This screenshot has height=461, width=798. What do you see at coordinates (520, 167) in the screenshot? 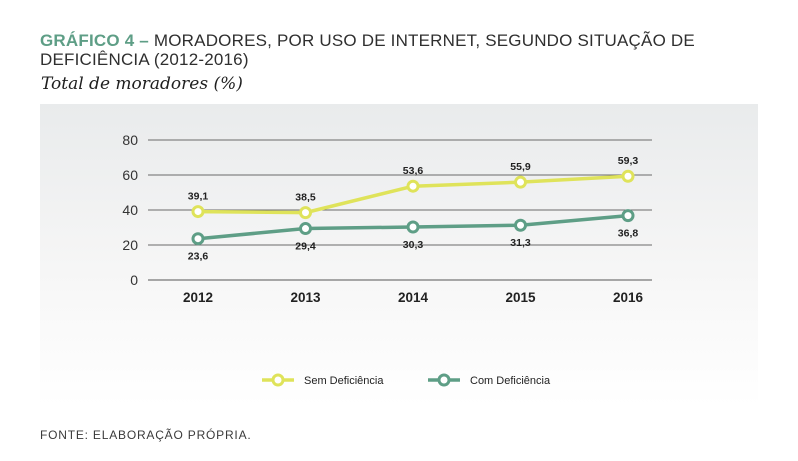
I see `data-label: 55,9` at bounding box center [520, 167].